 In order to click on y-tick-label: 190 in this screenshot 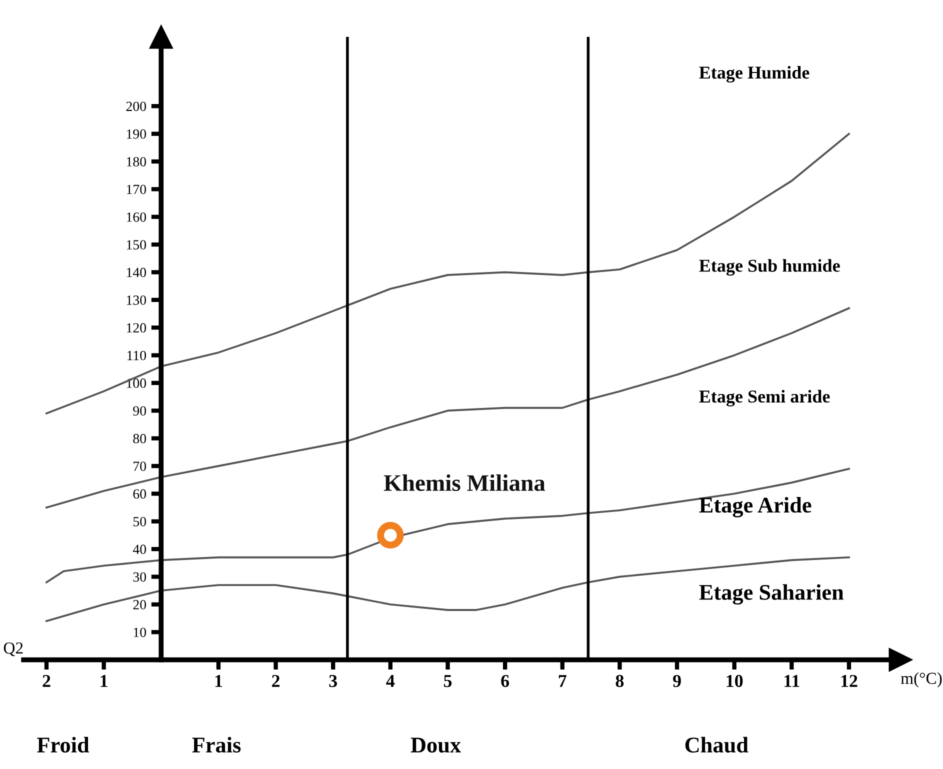, I will do `click(136, 134)`.